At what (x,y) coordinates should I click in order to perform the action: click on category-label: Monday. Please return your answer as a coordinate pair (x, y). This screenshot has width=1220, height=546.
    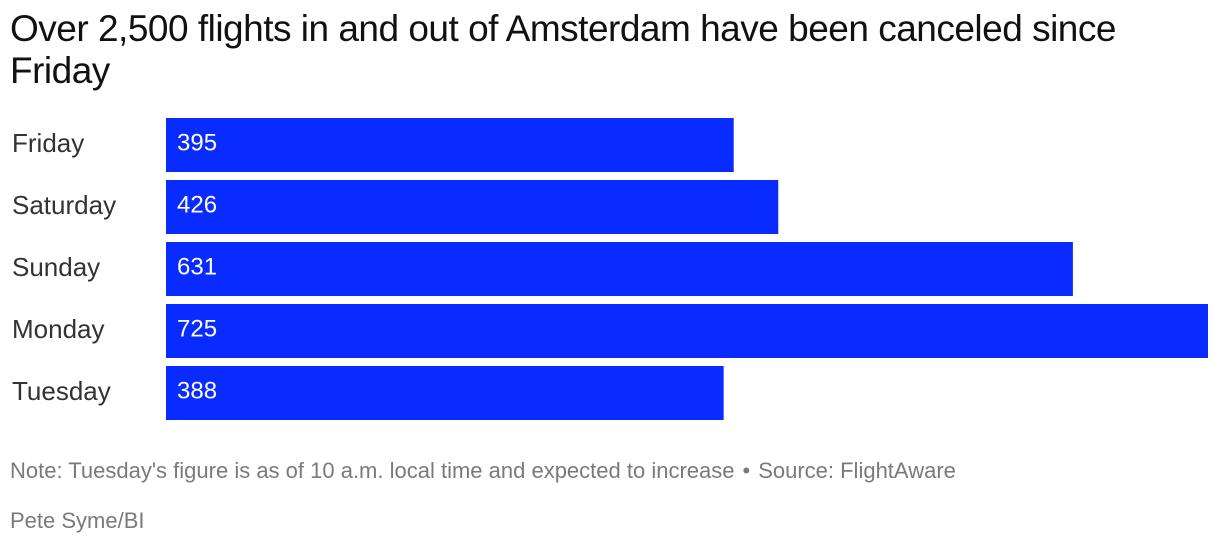
    Looking at the image, I should click on (58, 329).